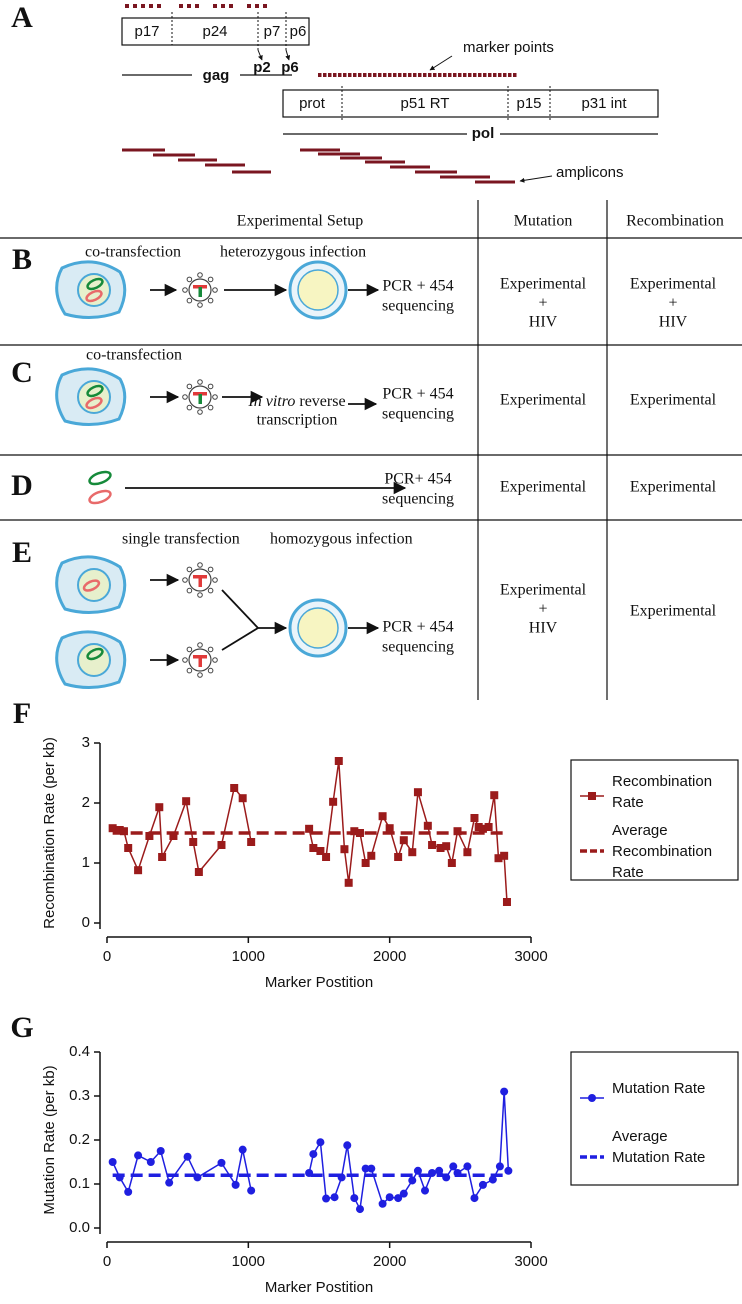 The height and width of the screenshot is (1304, 742). Describe the element at coordinates (22, 17) in the screenshot. I see `panel-label: A` at that location.